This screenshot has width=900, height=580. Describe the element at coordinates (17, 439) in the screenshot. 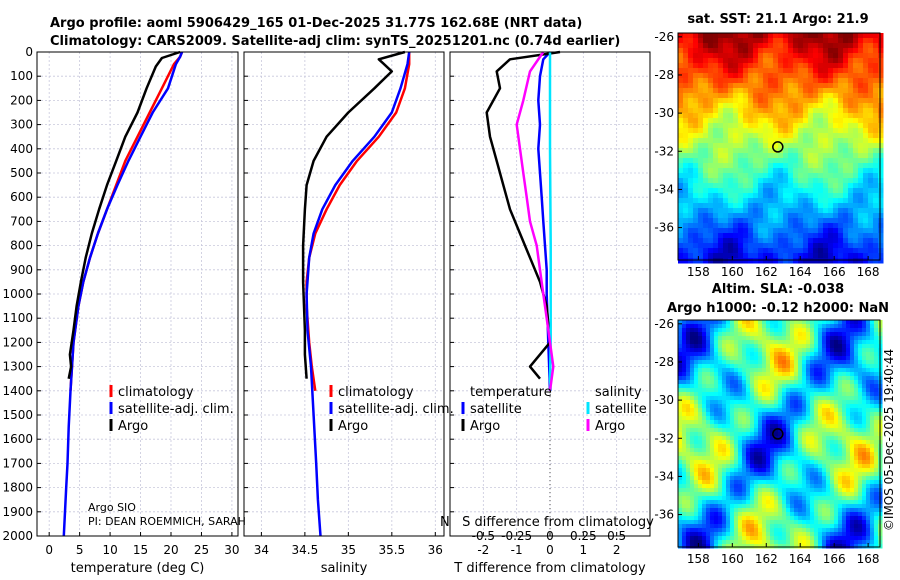

I see `depth-tick-label: 1600` at that location.